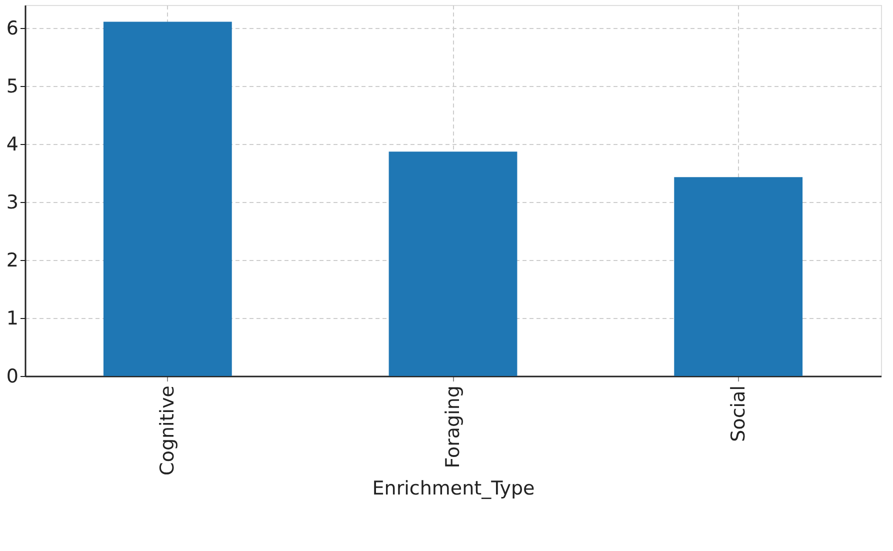 This screenshot has width=893, height=551. What do you see at coordinates (12, 261) in the screenshot?
I see `y-tick-label: 2` at bounding box center [12, 261].